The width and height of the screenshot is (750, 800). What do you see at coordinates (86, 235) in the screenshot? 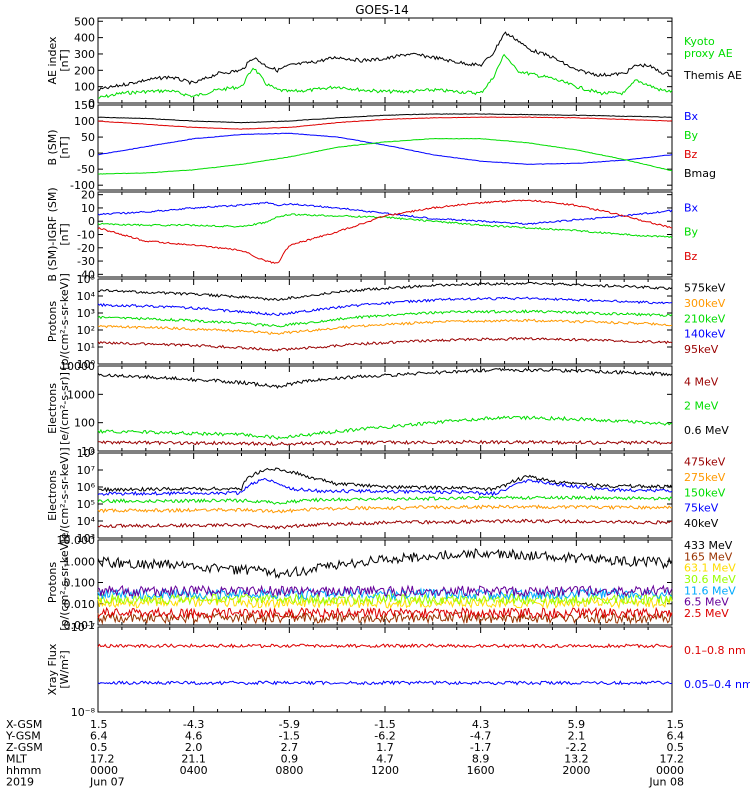
I see `y-tick-label: -10` at bounding box center [86, 235].